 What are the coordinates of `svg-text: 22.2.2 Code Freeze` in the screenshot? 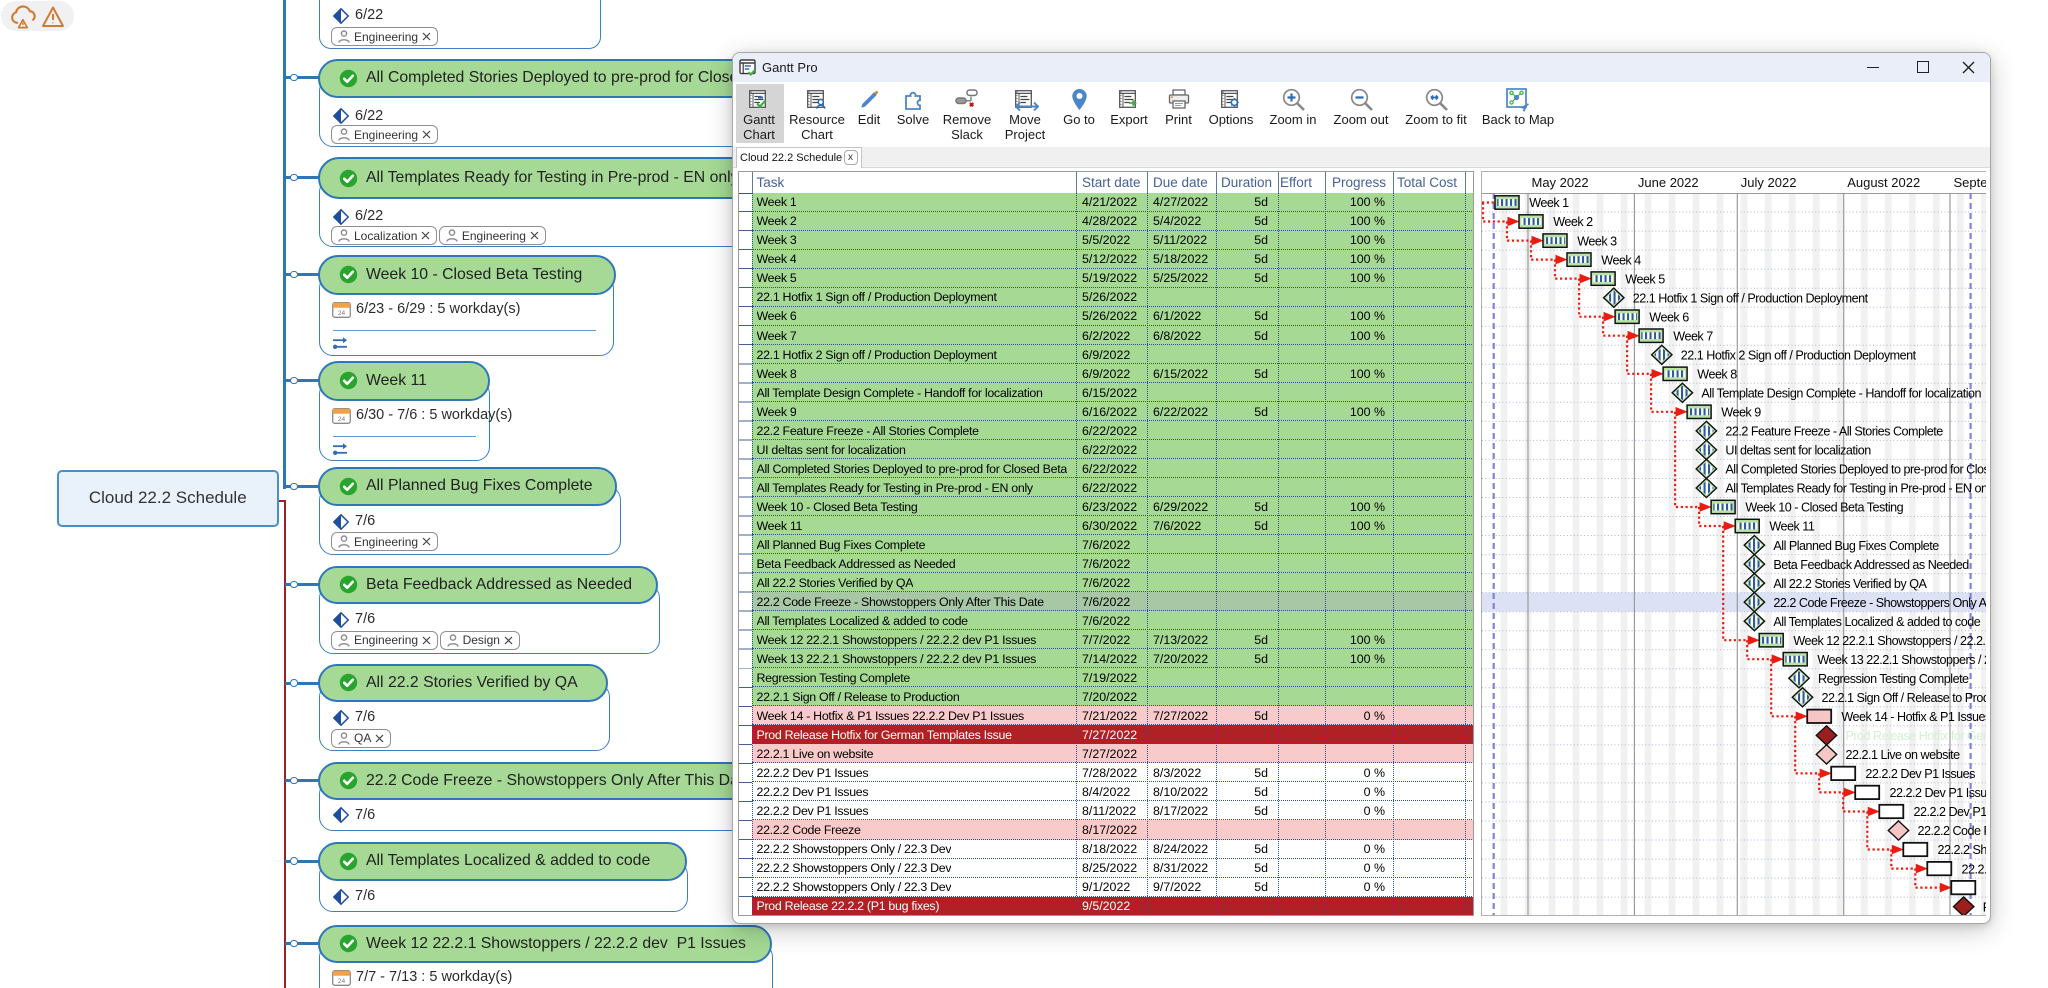 It's located at (1951, 831).